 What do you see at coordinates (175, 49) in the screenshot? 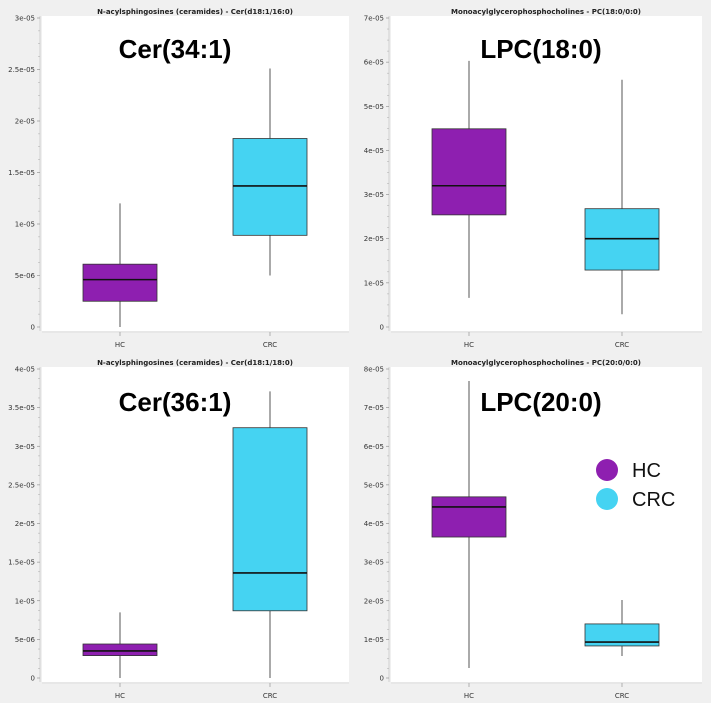
I see `lipid-annotation: Cer(34:1)` at bounding box center [175, 49].